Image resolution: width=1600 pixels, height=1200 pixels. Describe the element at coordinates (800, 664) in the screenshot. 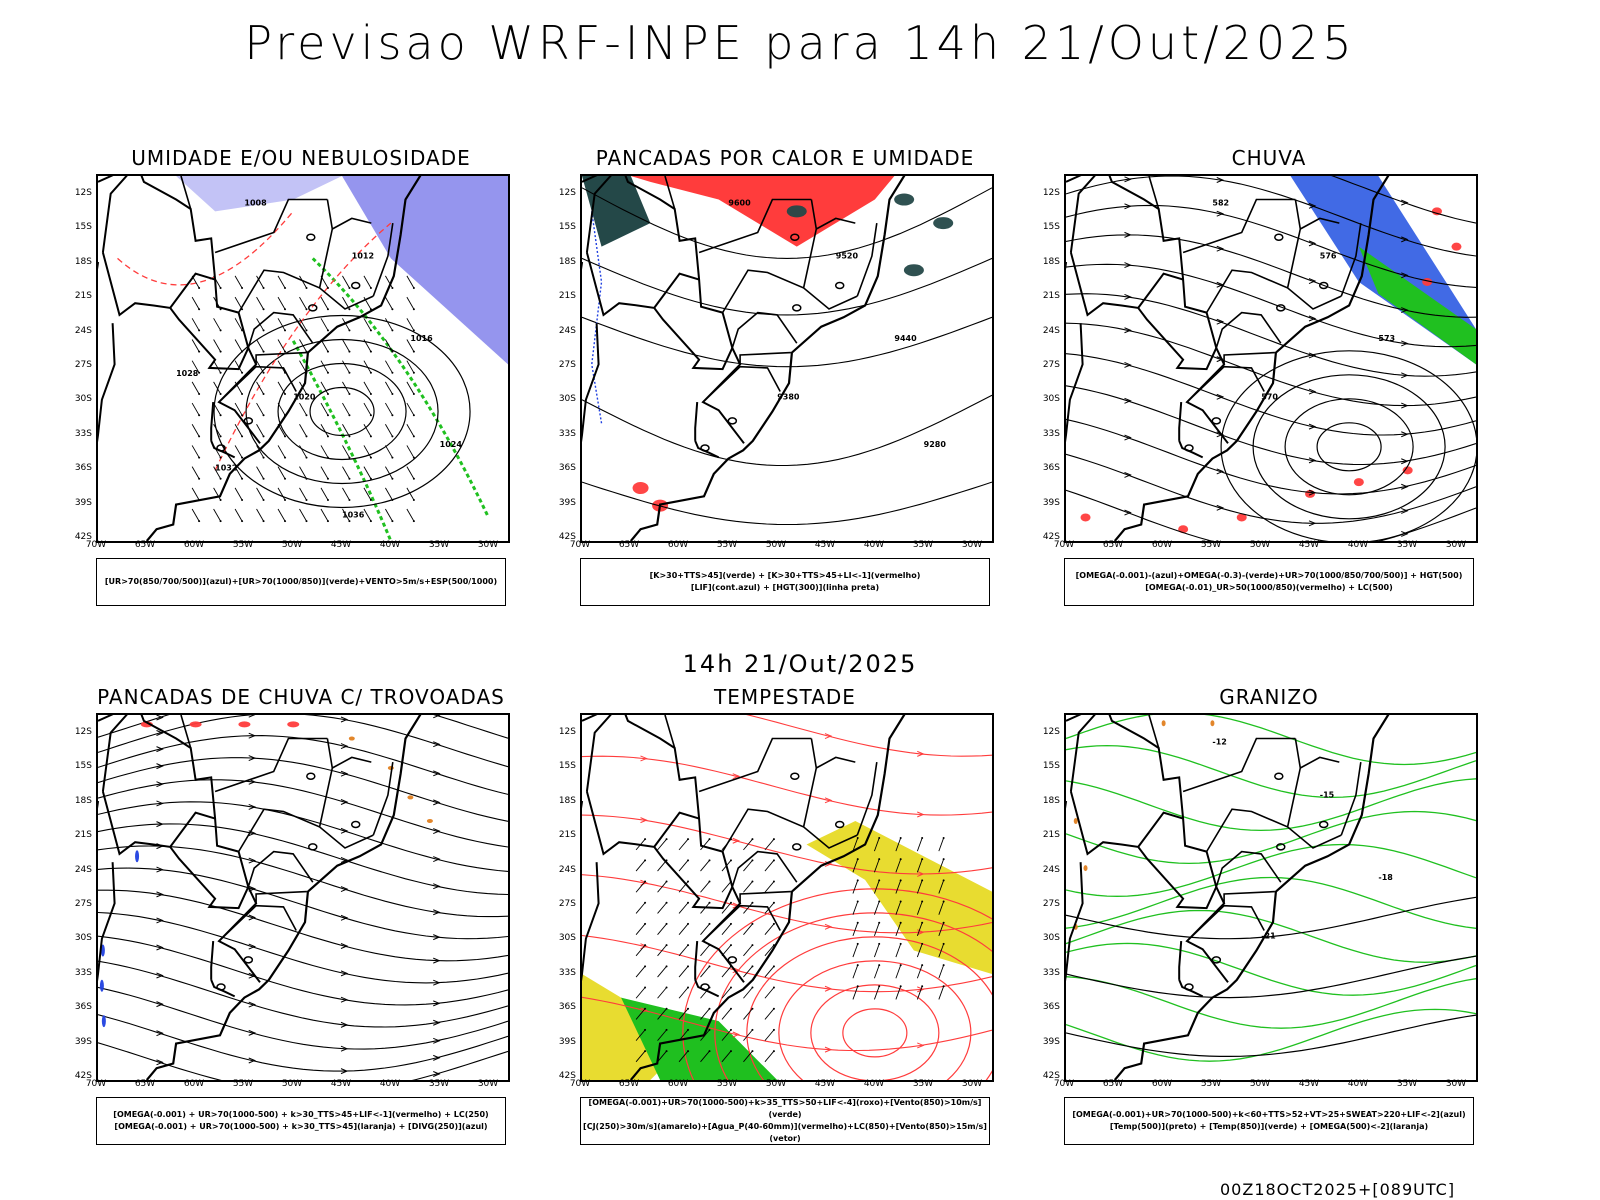

I see `mid-date-label: 14h 21/Out/2025` at that location.